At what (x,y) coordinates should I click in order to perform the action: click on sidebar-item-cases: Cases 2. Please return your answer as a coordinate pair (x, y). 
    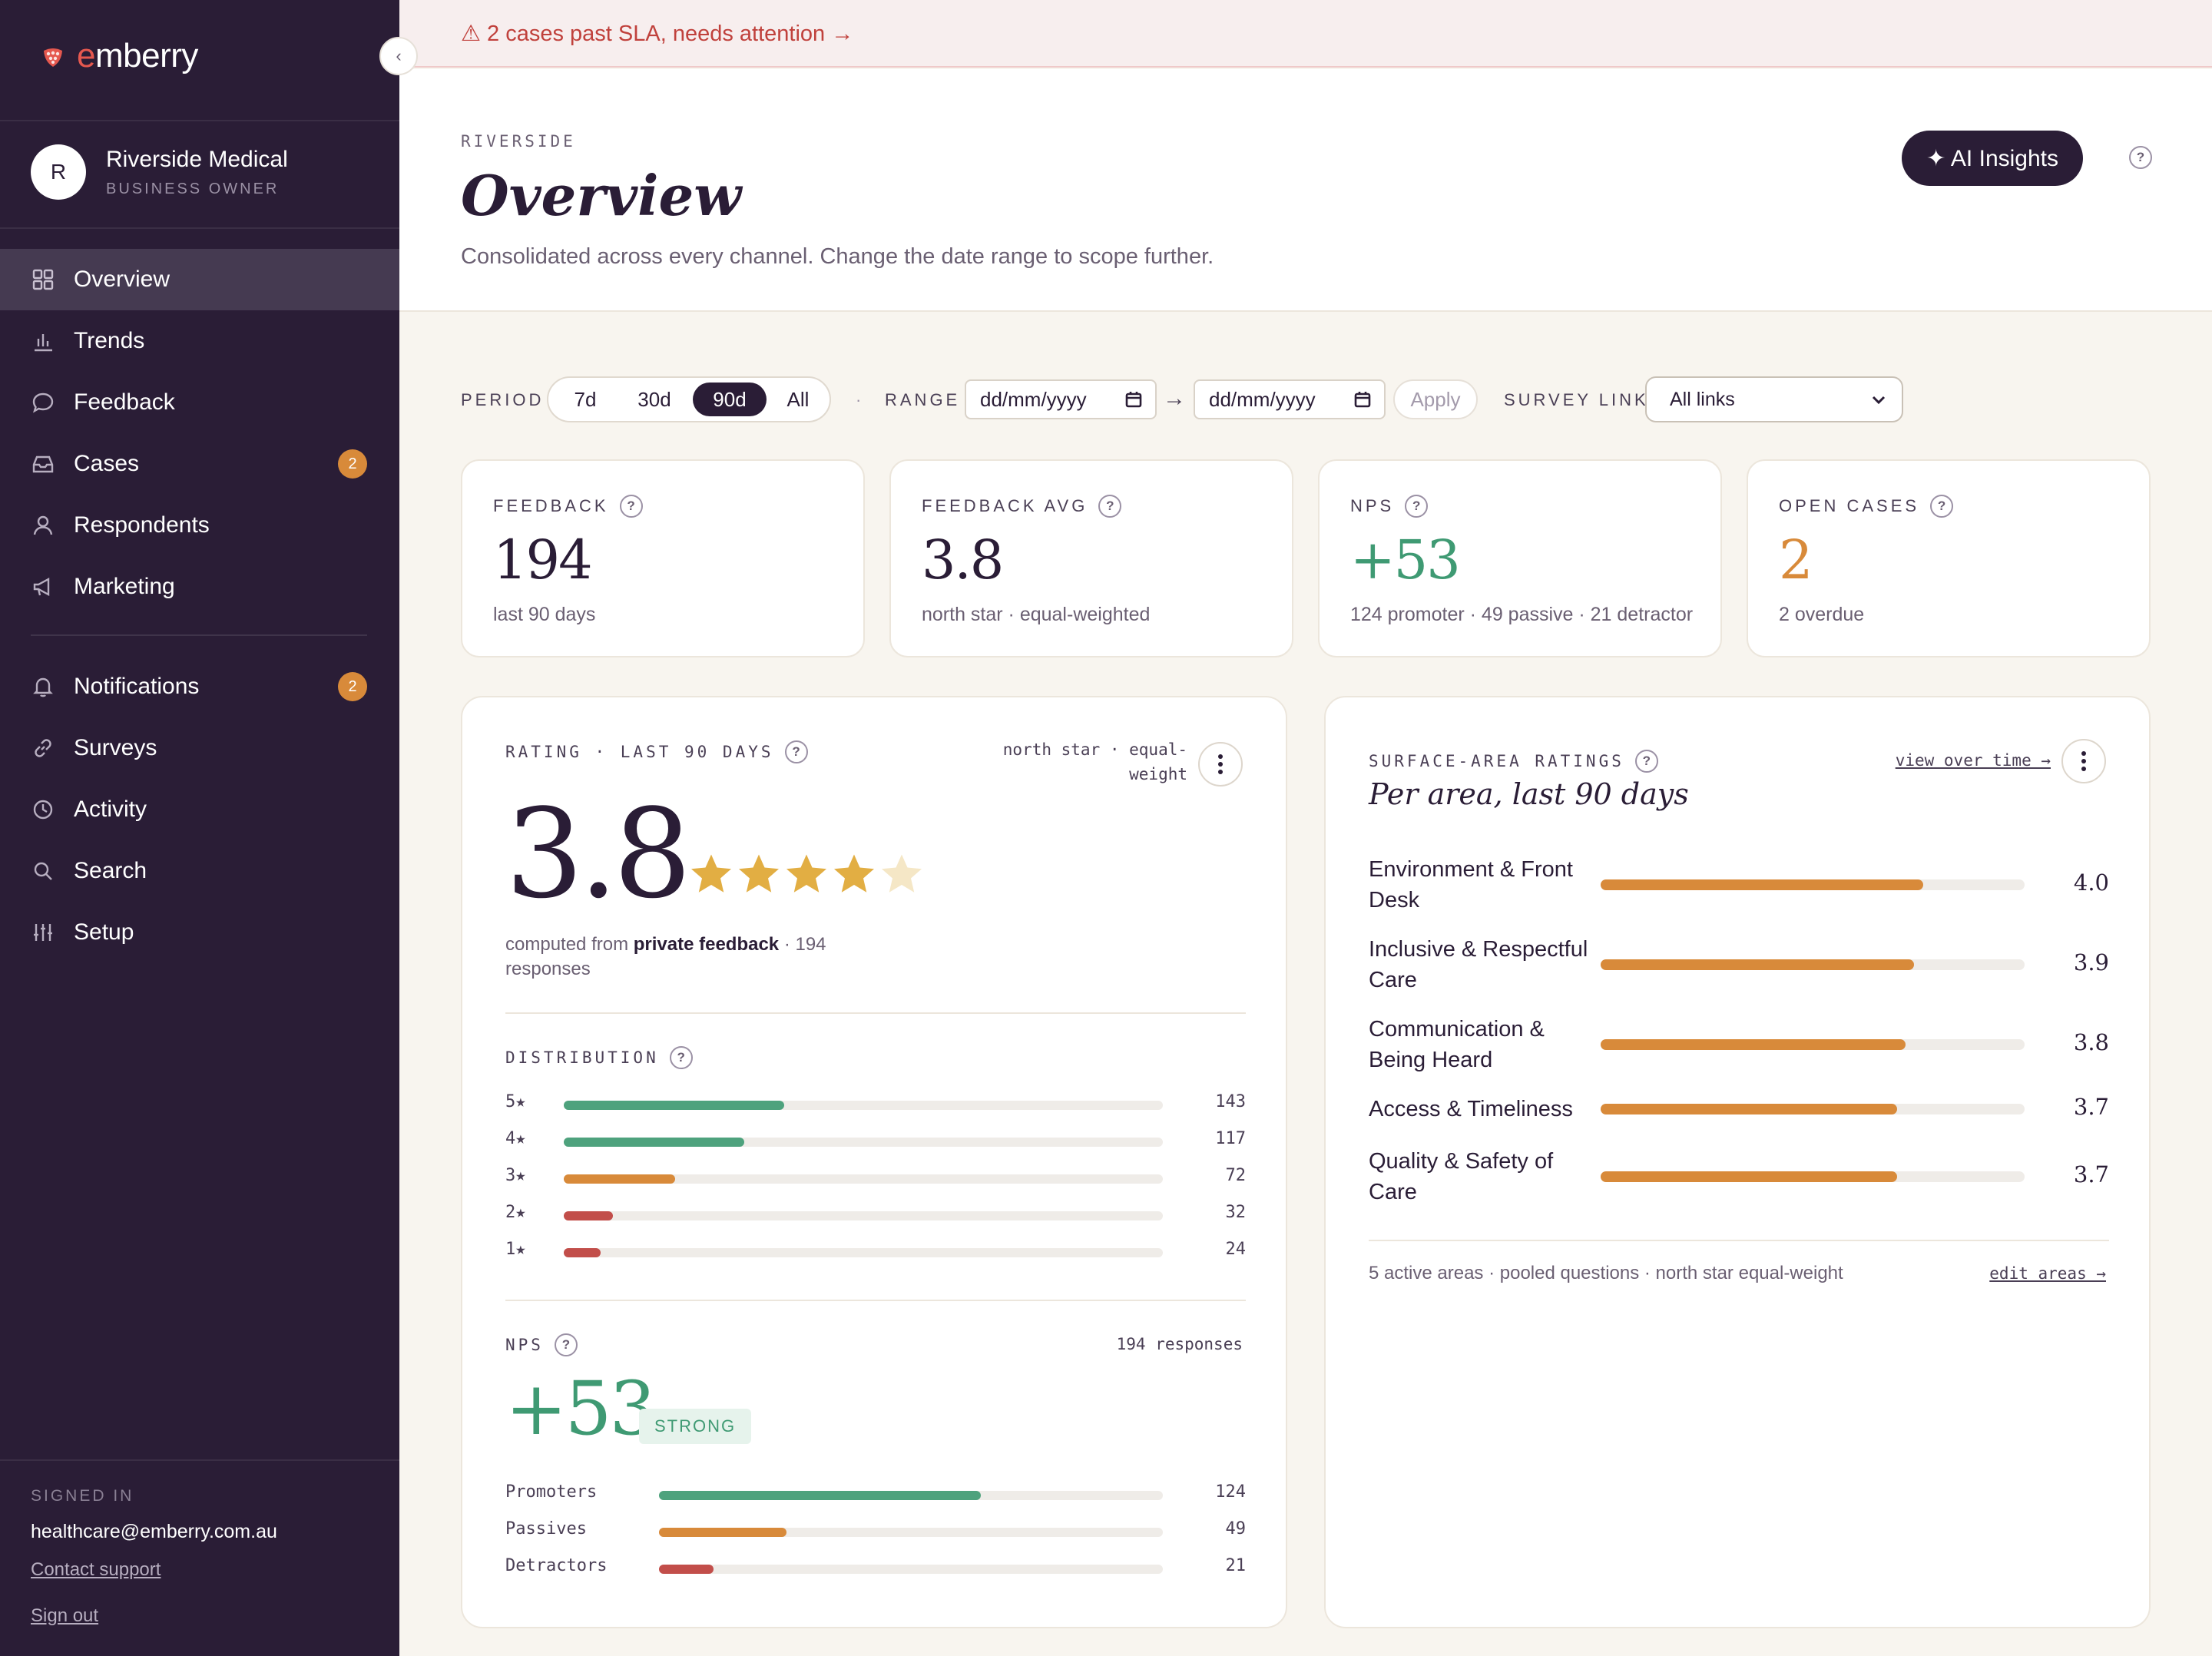
    Looking at the image, I should click on (200, 464).